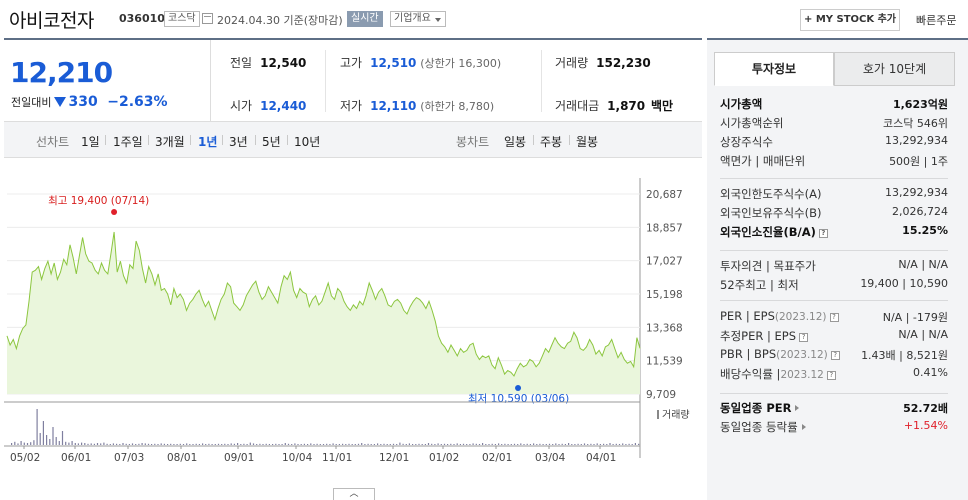  Describe the element at coordinates (137, 102) in the screenshot. I see `change-percent: −2.63%` at that location.